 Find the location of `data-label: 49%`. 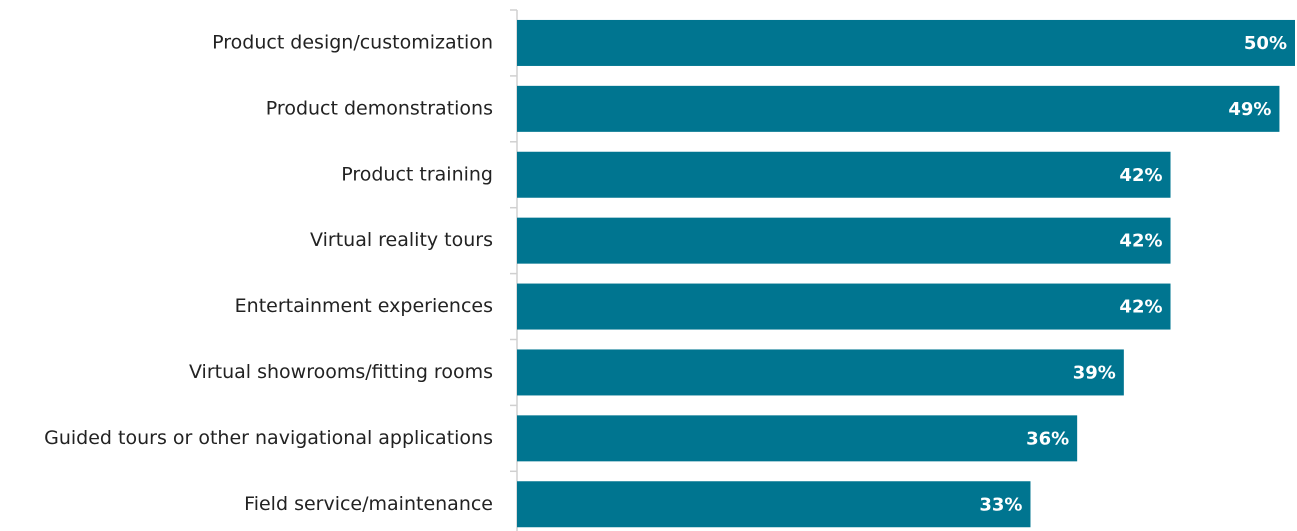

data-label: 49% is located at coordinates (1249, 109).